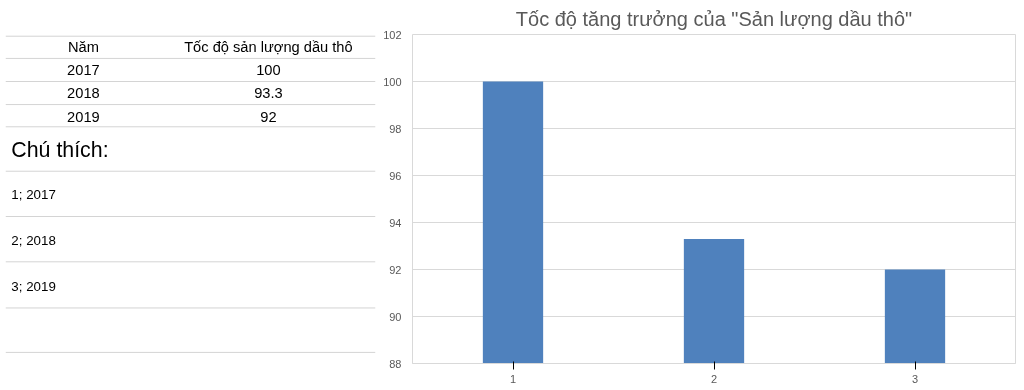  I want to click on x-tick-label: 2, so click(714, 378).